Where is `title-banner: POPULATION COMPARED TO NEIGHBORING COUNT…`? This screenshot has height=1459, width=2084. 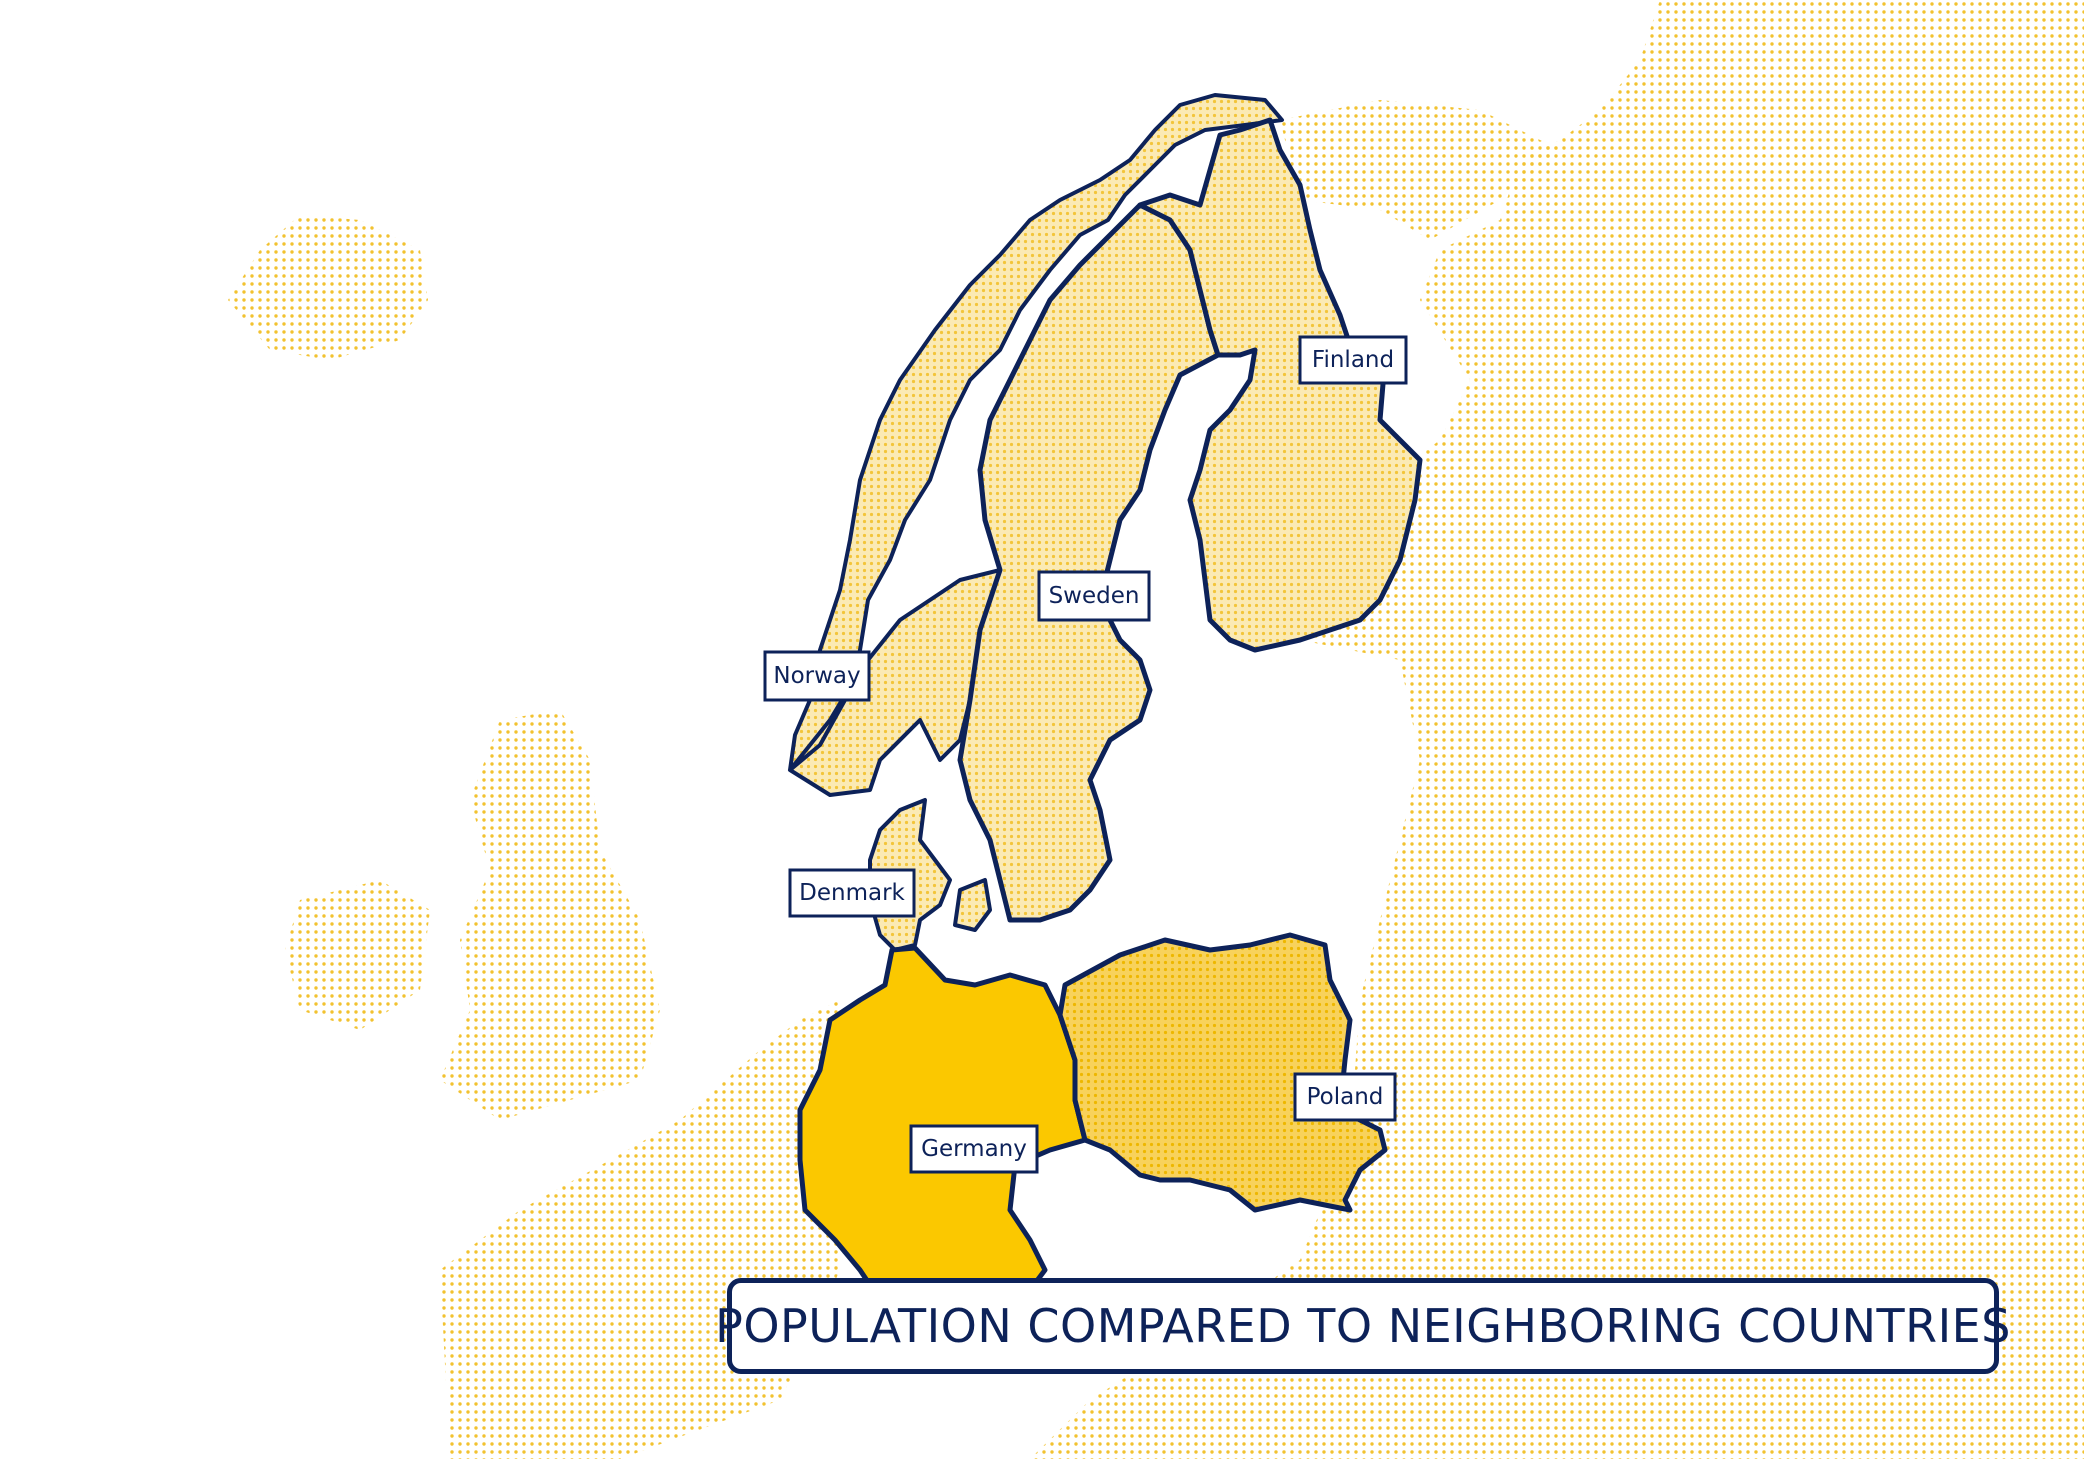
title-banner: POPULATION COMPARED TO NEIGHBORING COUNT… is located at coordinates (1362, 1326).